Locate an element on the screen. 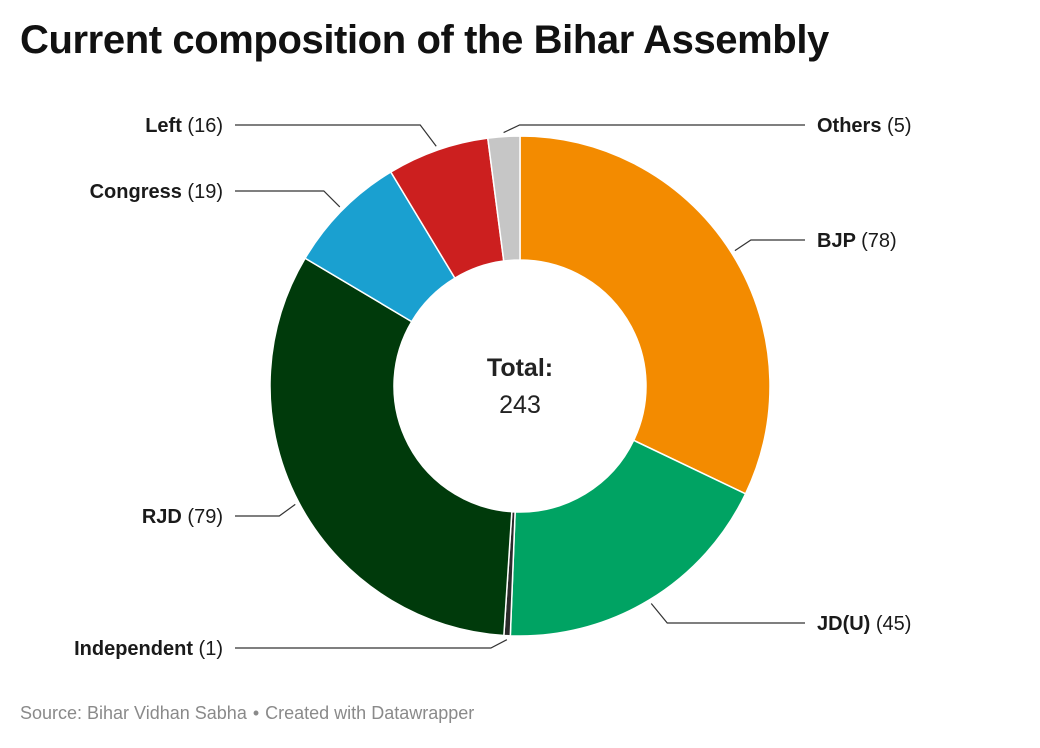 The image size is (1040, 748). slice-label: BJP (78) is located at coordinates (857, 241).